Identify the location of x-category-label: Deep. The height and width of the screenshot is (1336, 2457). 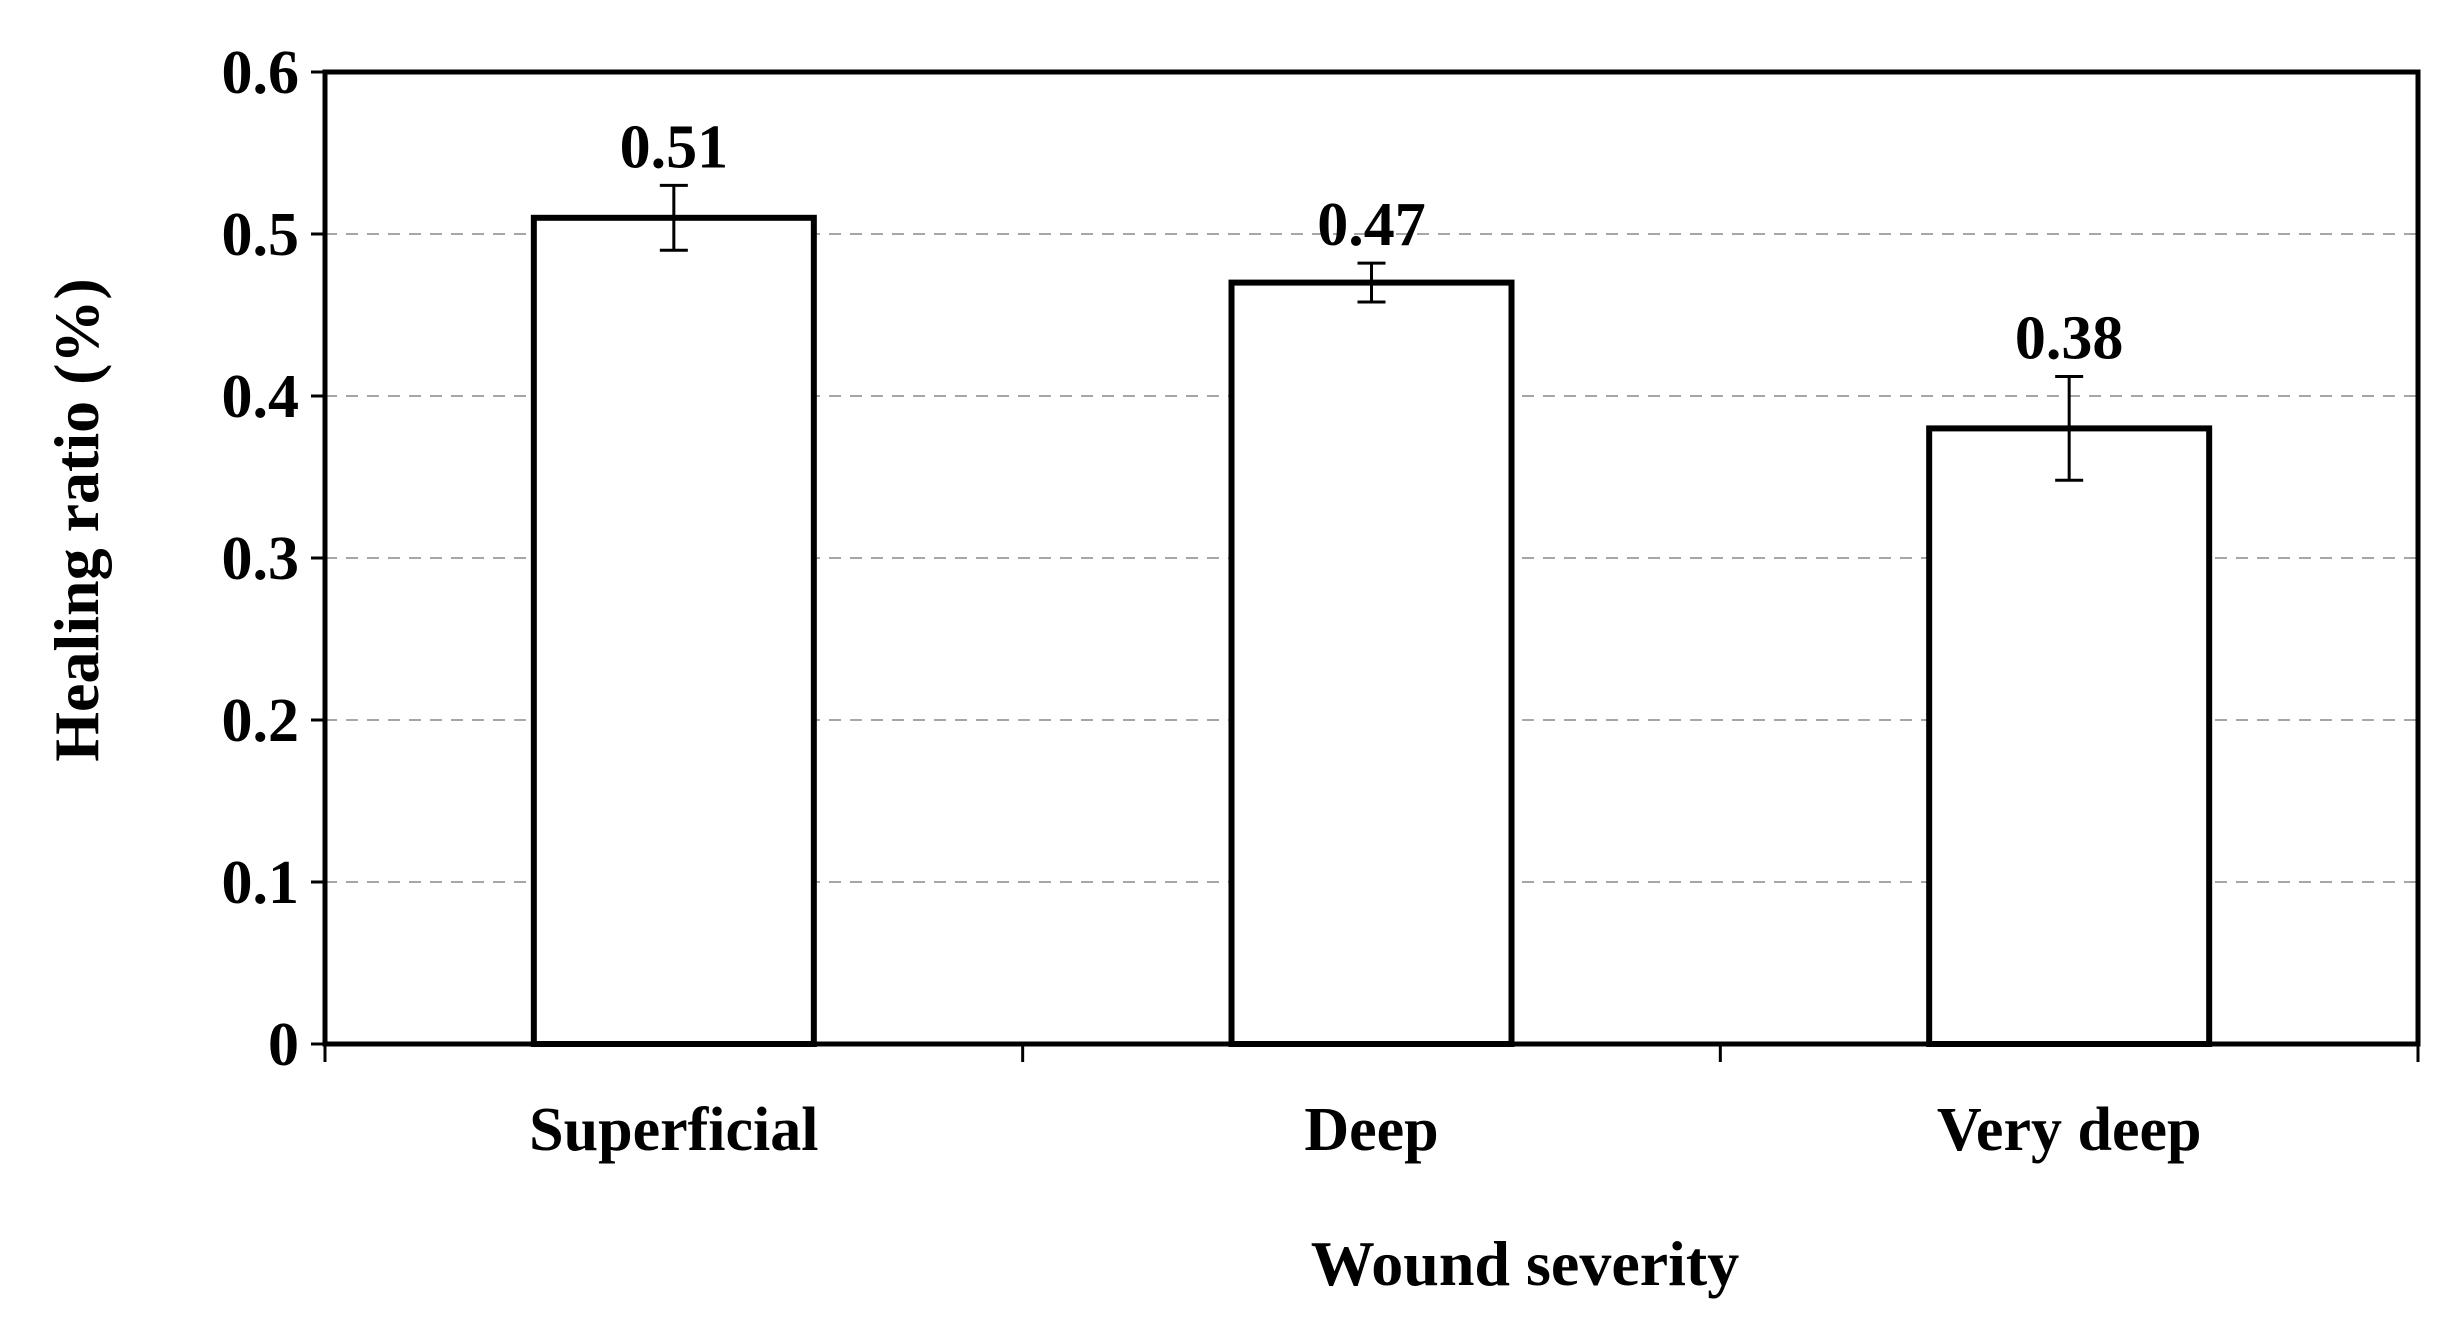
(1371, 1130).